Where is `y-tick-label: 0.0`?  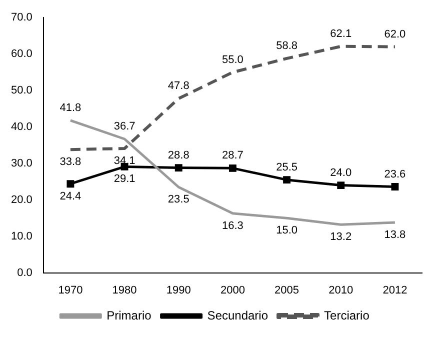 y-tick-label: 0.0 is located at coordinates (24, 272).